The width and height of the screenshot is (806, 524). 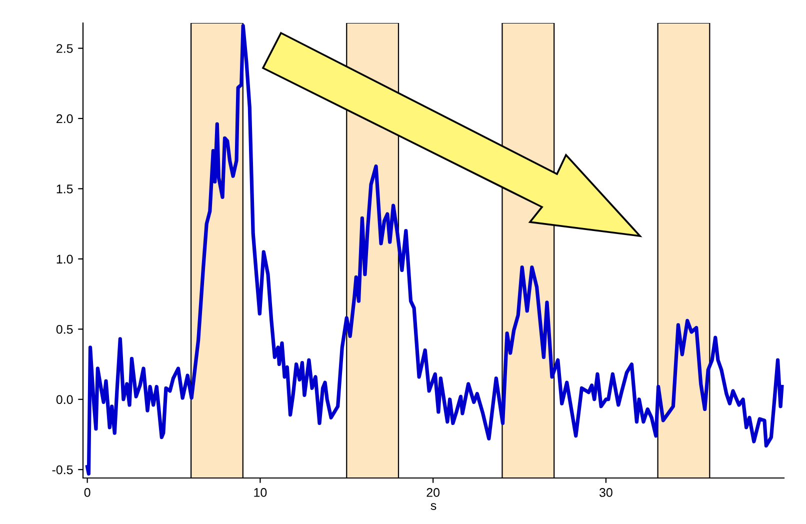 What do you see at coordinates (605, 492) in the screenshot?
I see `x-tick-label: 30` at bounding box center [605, 492].